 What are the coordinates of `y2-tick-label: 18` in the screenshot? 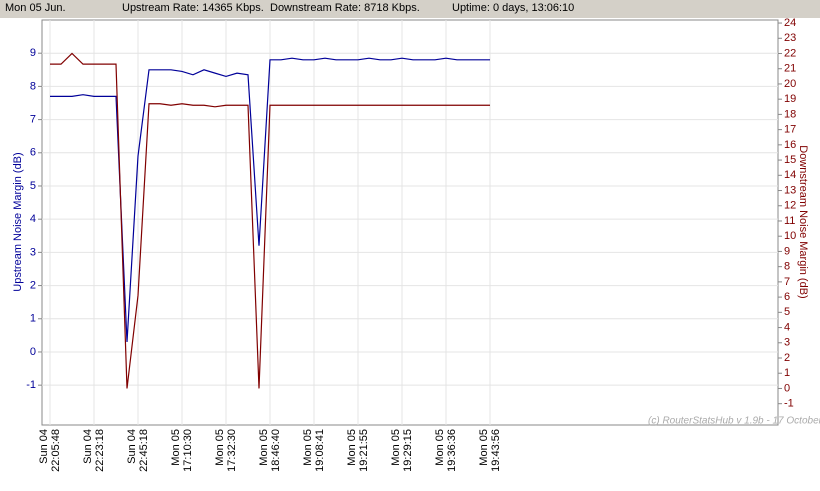 It's located at (790, 114).